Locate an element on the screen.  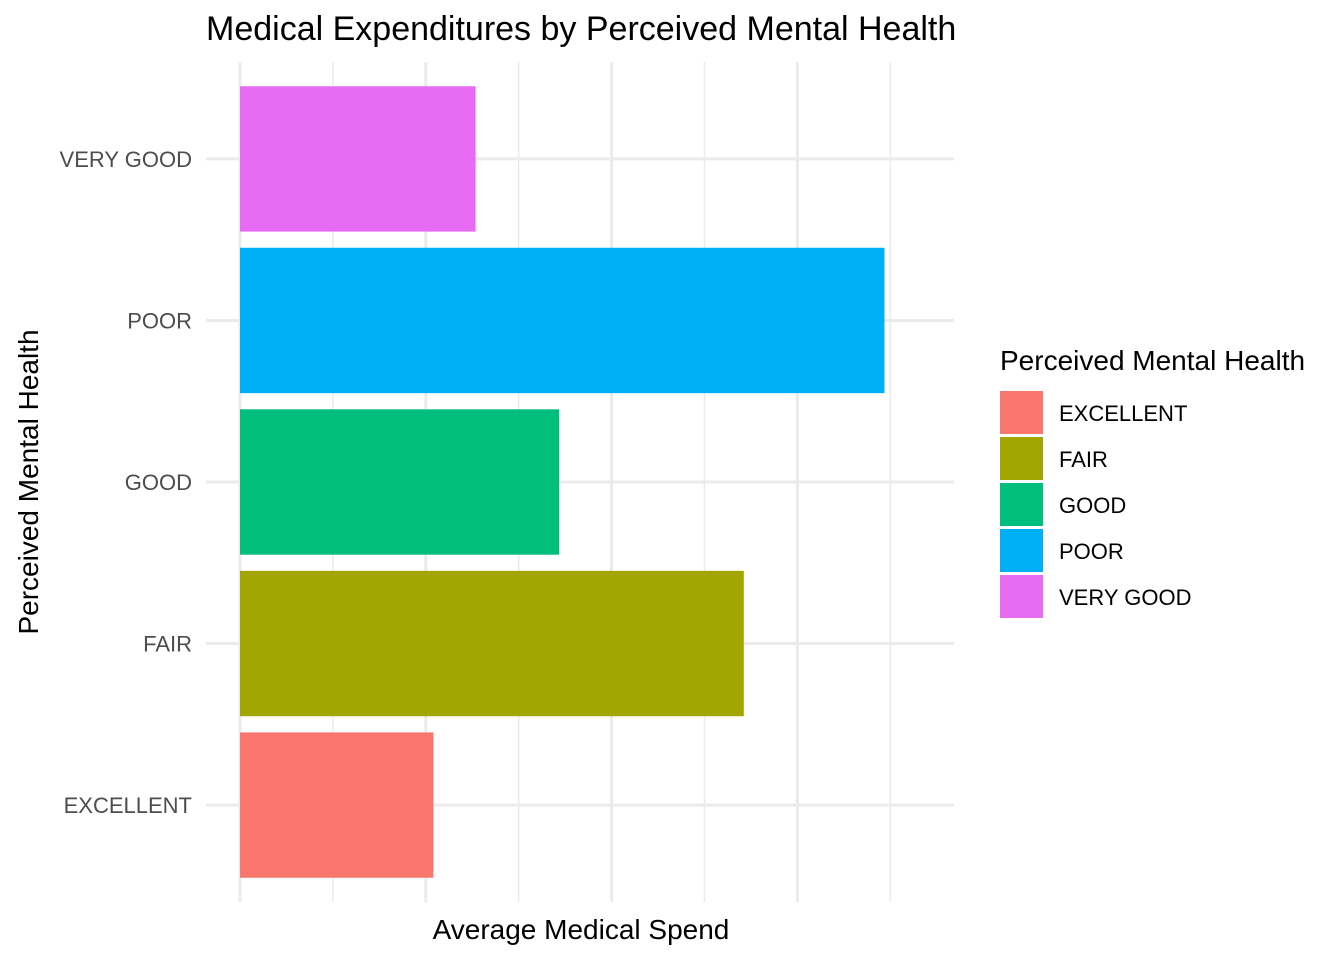
legend-label: VERY GOOD is located at coordinates (1125, 597).